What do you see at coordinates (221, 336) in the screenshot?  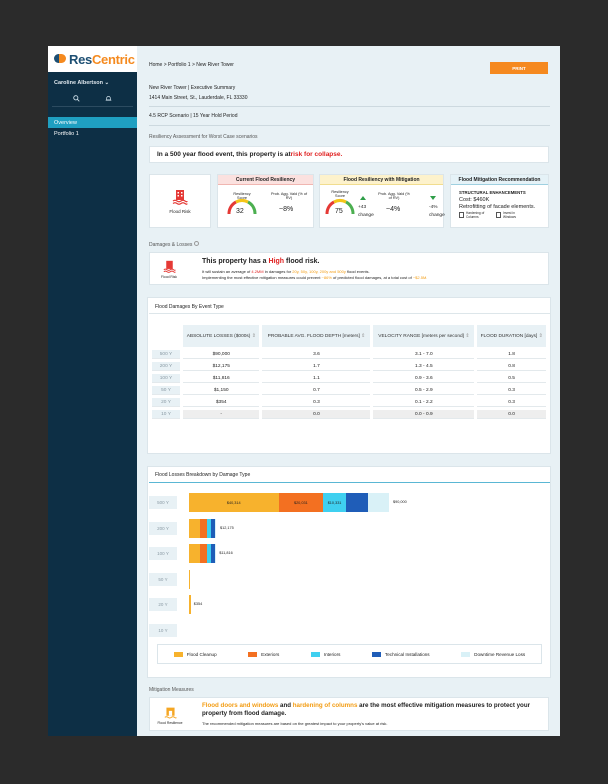 I see `col-header-losses: ABSOLUTE LOSSES ($000s) ⇕` at bounding box center [221, 336].